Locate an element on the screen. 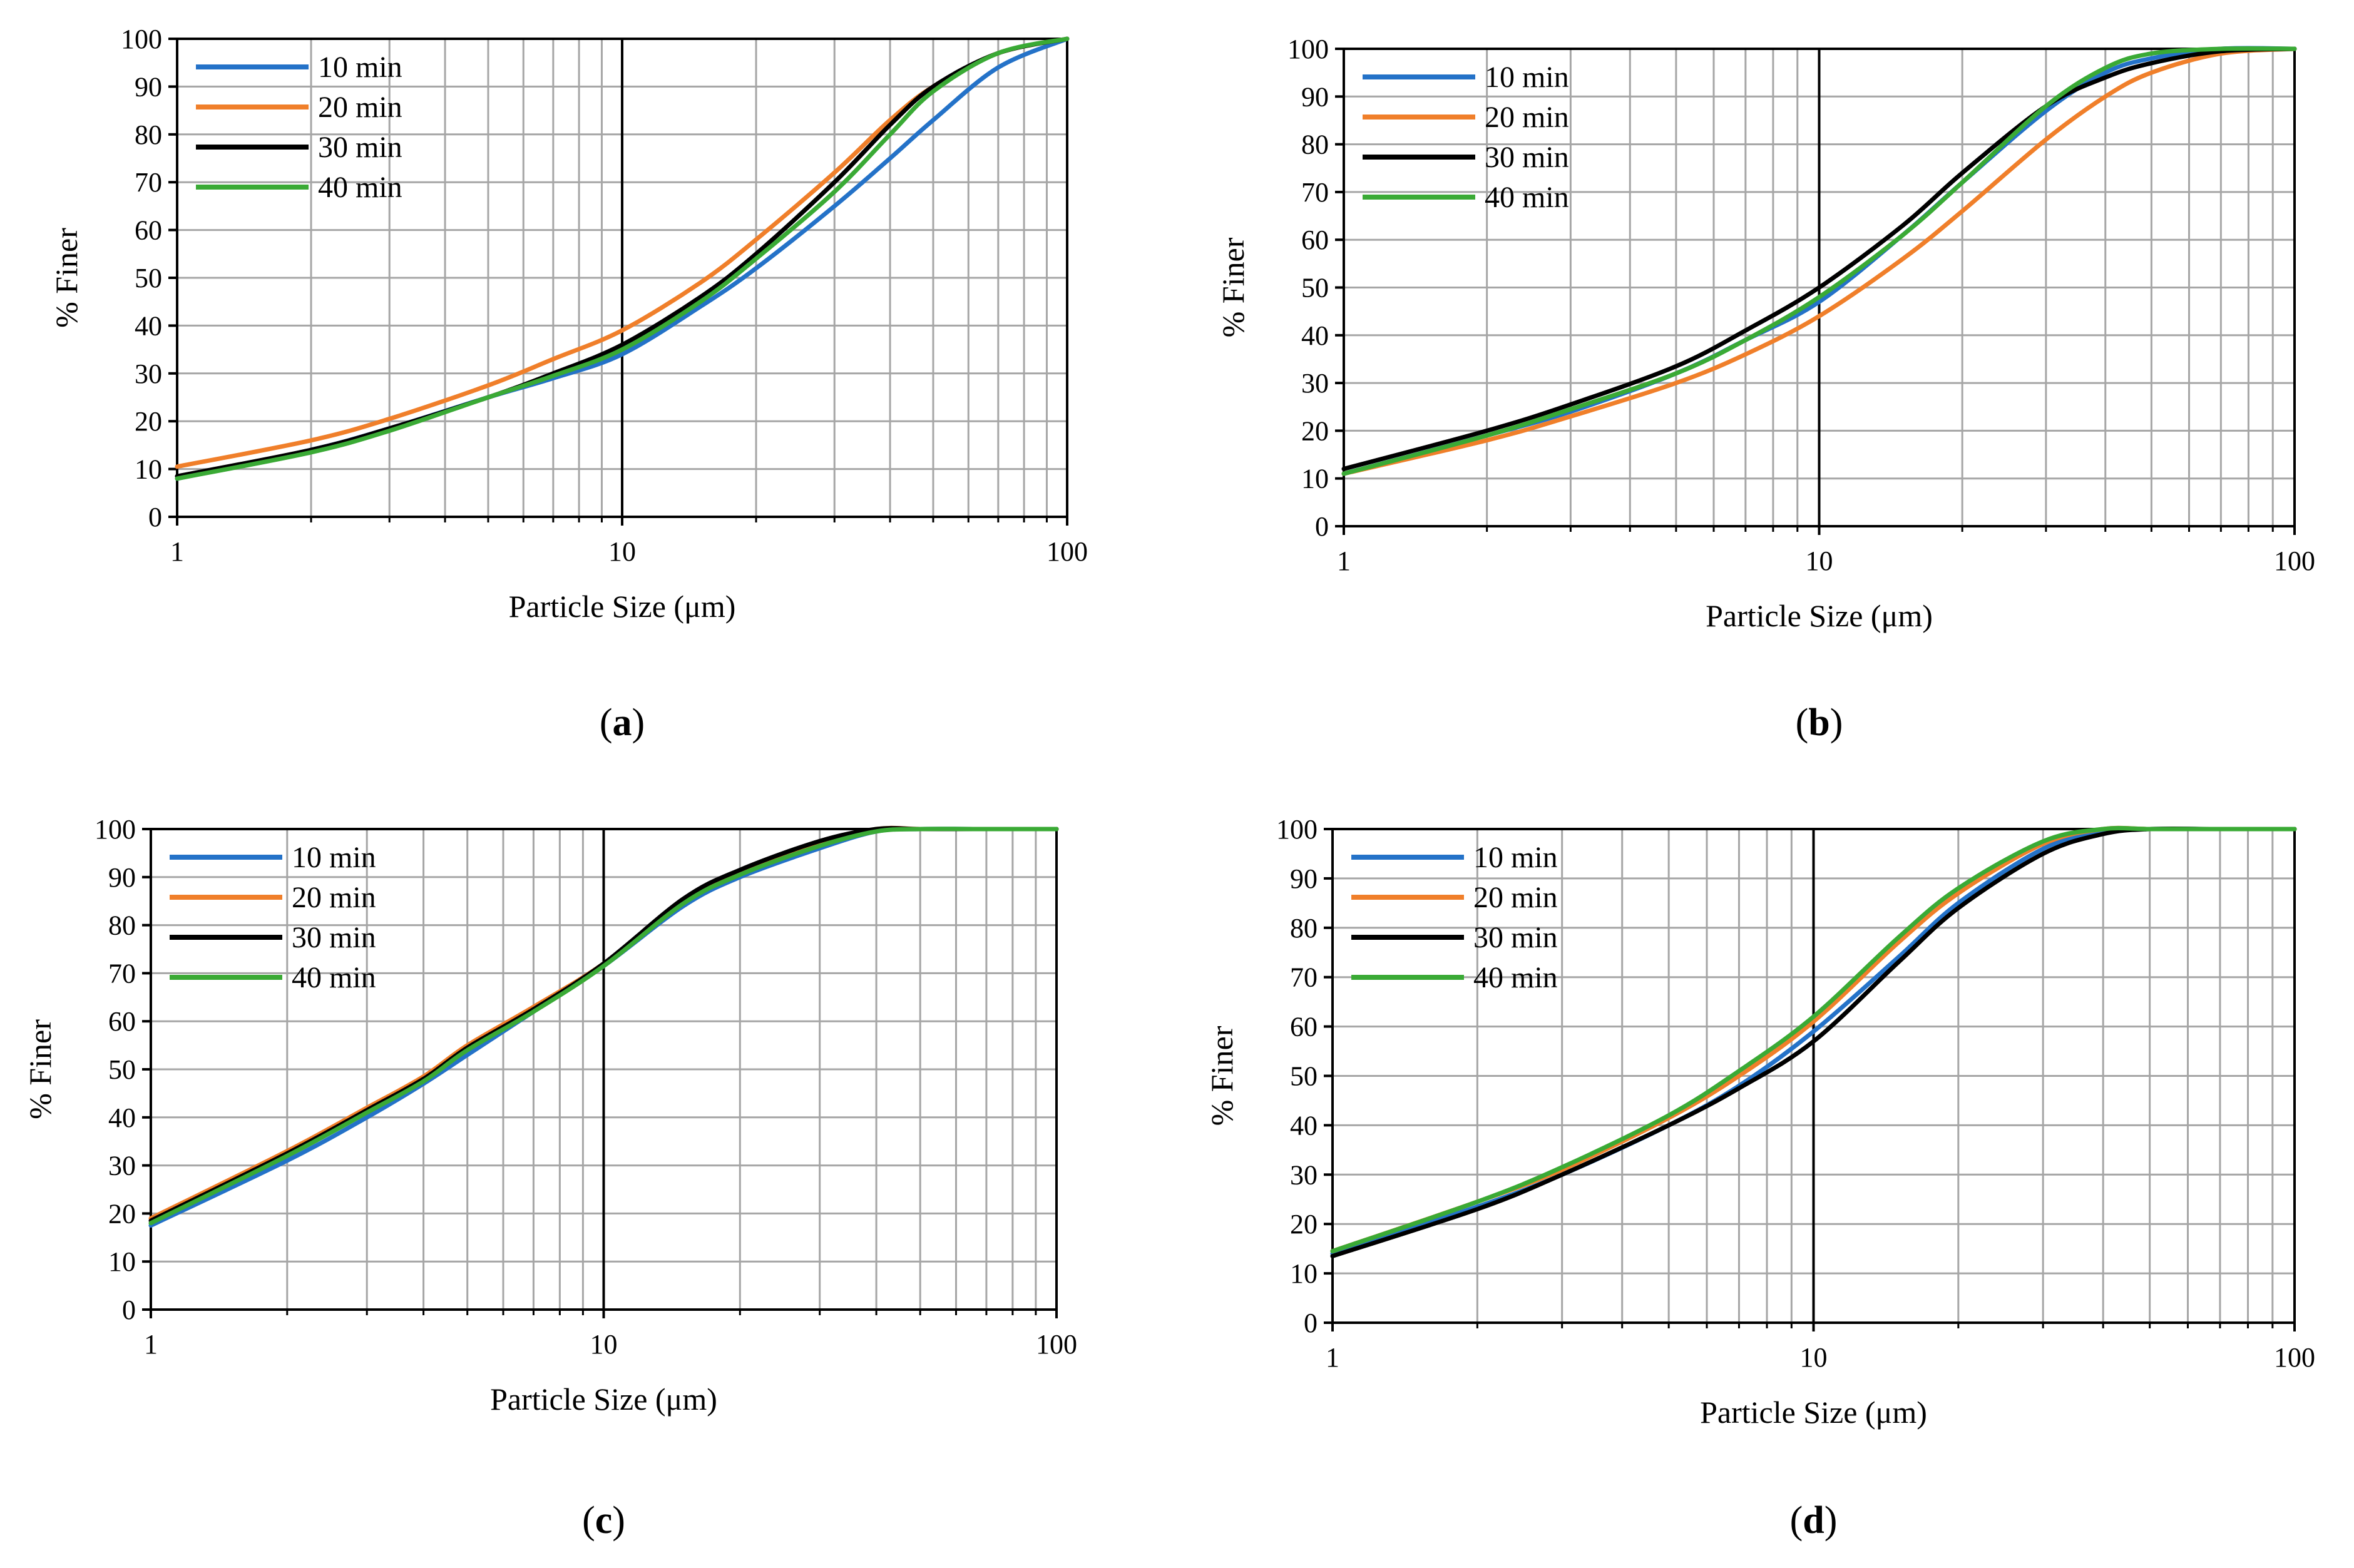 Image resolution: width=2354 pixels, height=1568 pixels. panel-caption: (c) is located at coordinates (603, 1520).